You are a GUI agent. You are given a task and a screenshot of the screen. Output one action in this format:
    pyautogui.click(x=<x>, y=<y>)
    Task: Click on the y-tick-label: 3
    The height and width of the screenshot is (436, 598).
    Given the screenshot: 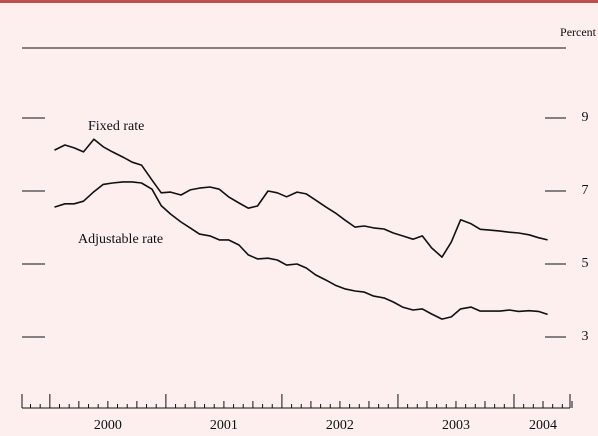 What is the action you would take?
    pyautogui.click(x=585, y=336)
    